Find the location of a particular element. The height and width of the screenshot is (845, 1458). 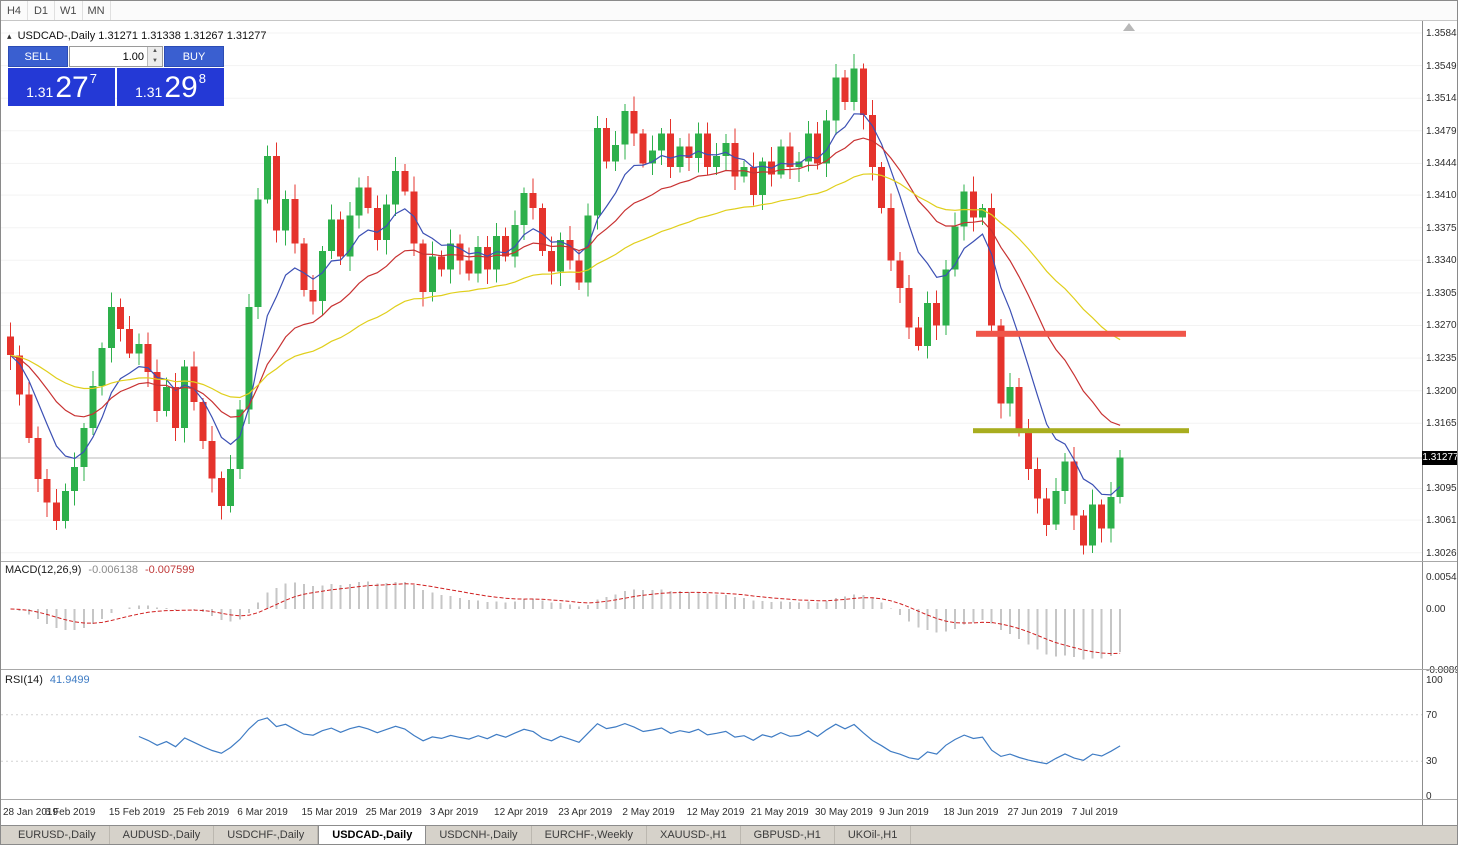

price-scale-label: 1.35490 is located at coordinates (1441, 66).